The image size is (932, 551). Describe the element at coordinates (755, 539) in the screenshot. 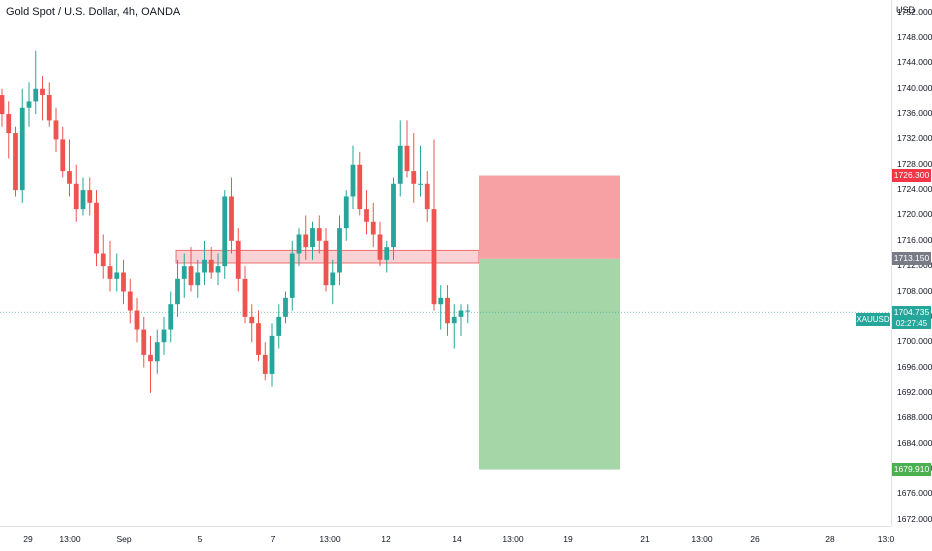

I see `time-tick-label: 26` at that location.